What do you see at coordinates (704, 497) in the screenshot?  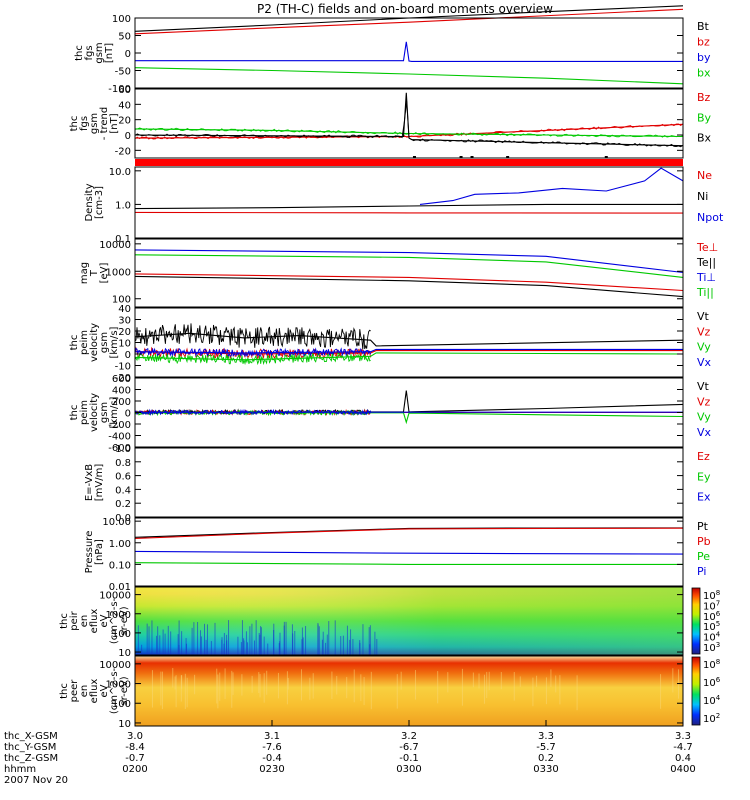 I see `legend-Ex: Ex` at bounding box center [704, 497].